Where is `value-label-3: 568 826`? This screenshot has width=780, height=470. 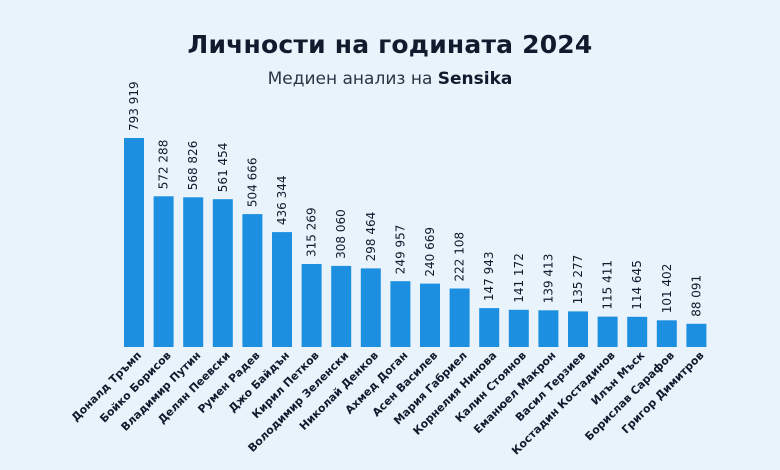
value-label-3: 568 826 is located at coordinates (193, 166).